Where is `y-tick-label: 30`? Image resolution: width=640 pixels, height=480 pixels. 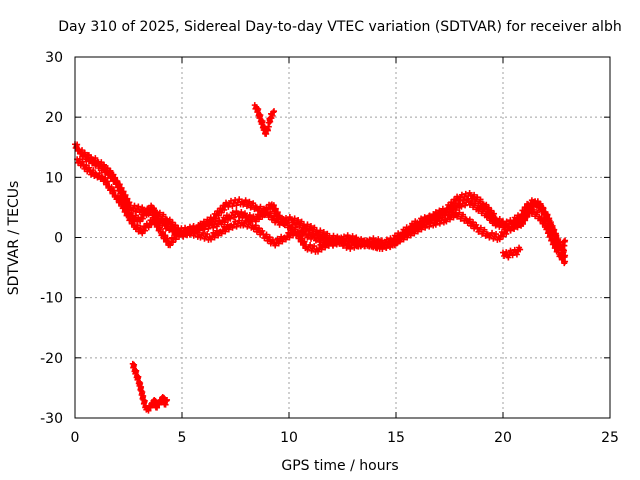
y-tick-label: 30 is located at coordinates (54, 58).